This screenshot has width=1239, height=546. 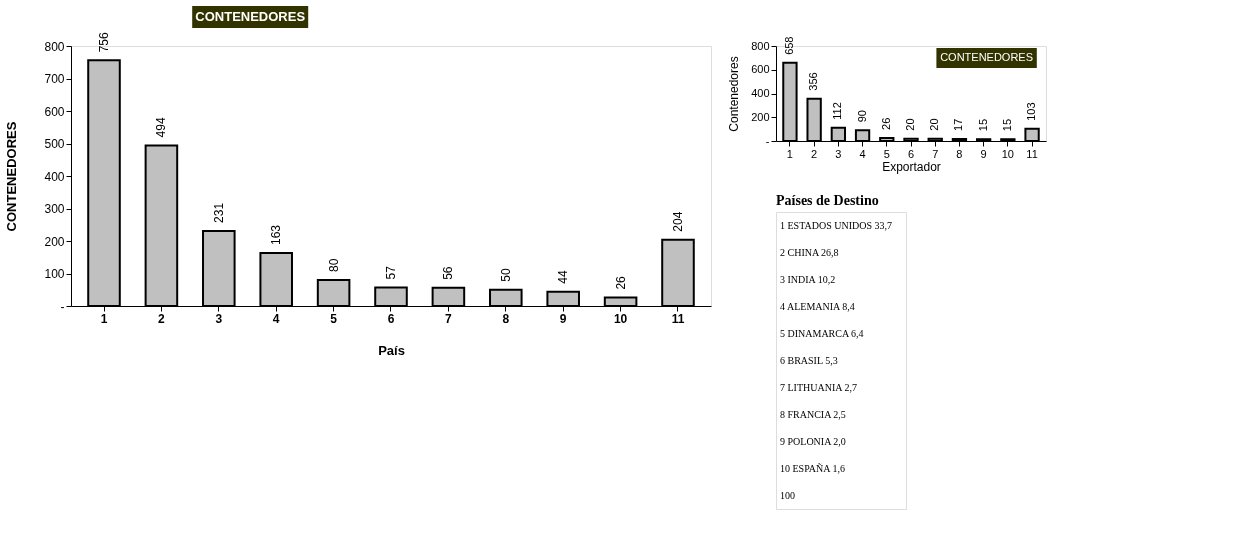 I want to click on text: Países de Destino, so click(x=827, y=200).